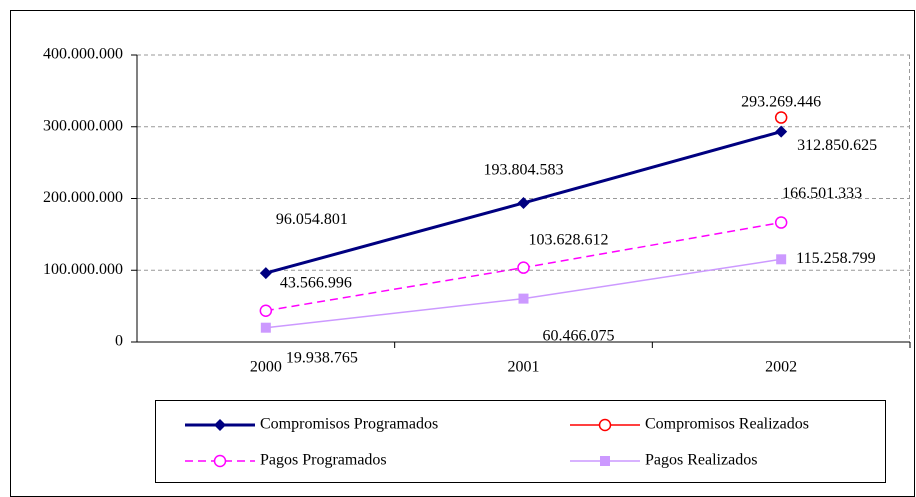 The width and height of the screenshot is (916, 497). What do you see at coordinates (83, 125) in the screenshot?
I see `y-tick-label: 300.000.000` at bounding box center [83, 125].